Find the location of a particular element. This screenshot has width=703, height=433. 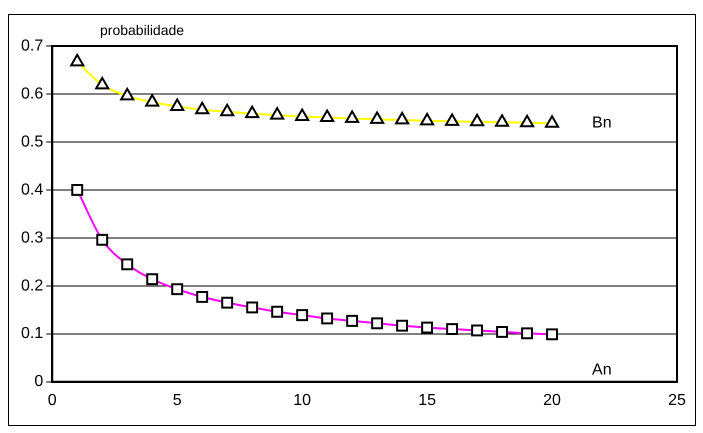

y-tick-label: 0 is located at coordinates (39, 381).